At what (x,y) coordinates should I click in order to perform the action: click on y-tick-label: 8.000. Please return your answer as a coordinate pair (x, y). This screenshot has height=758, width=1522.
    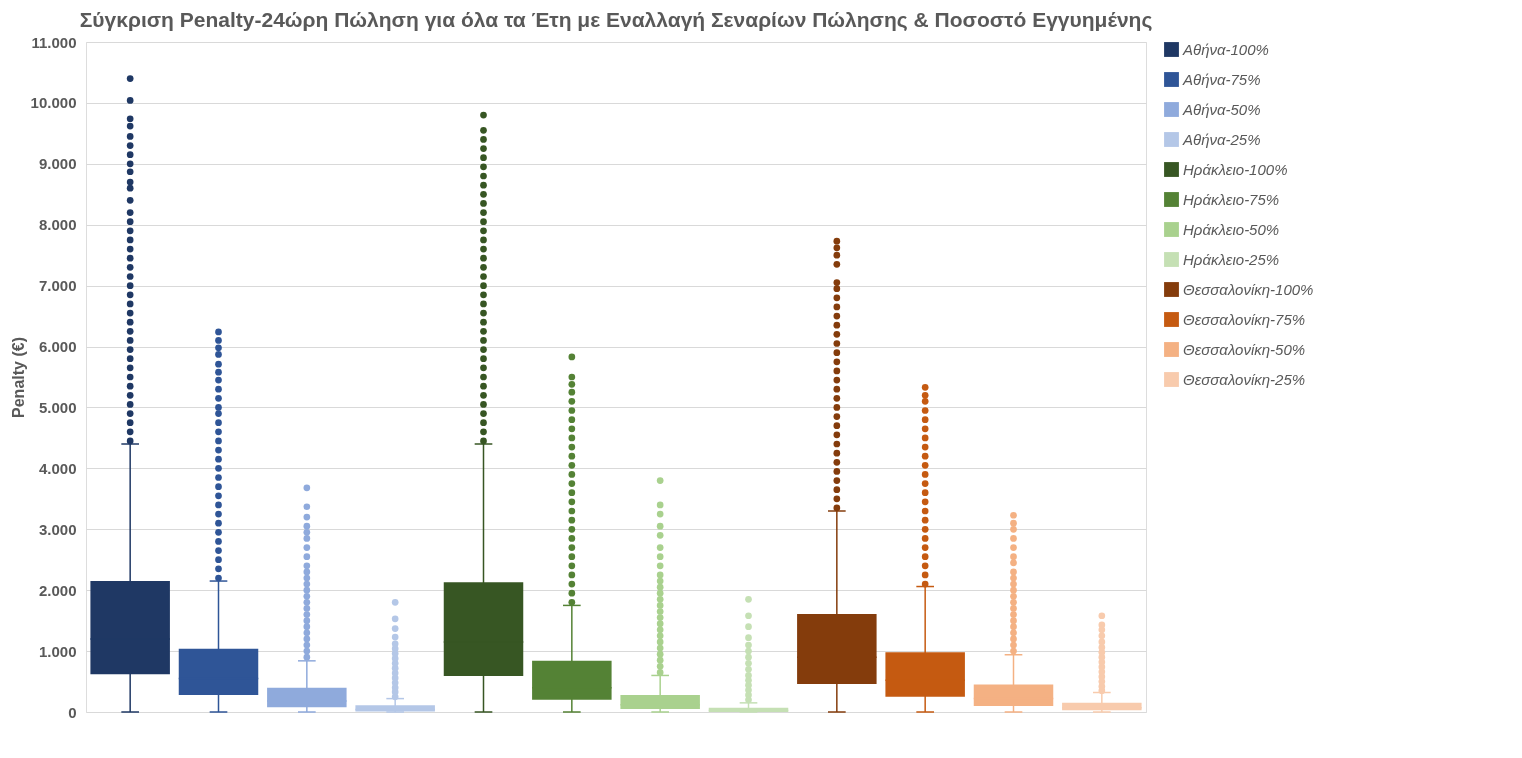
    Looking at the image, I should click on (57, 225).